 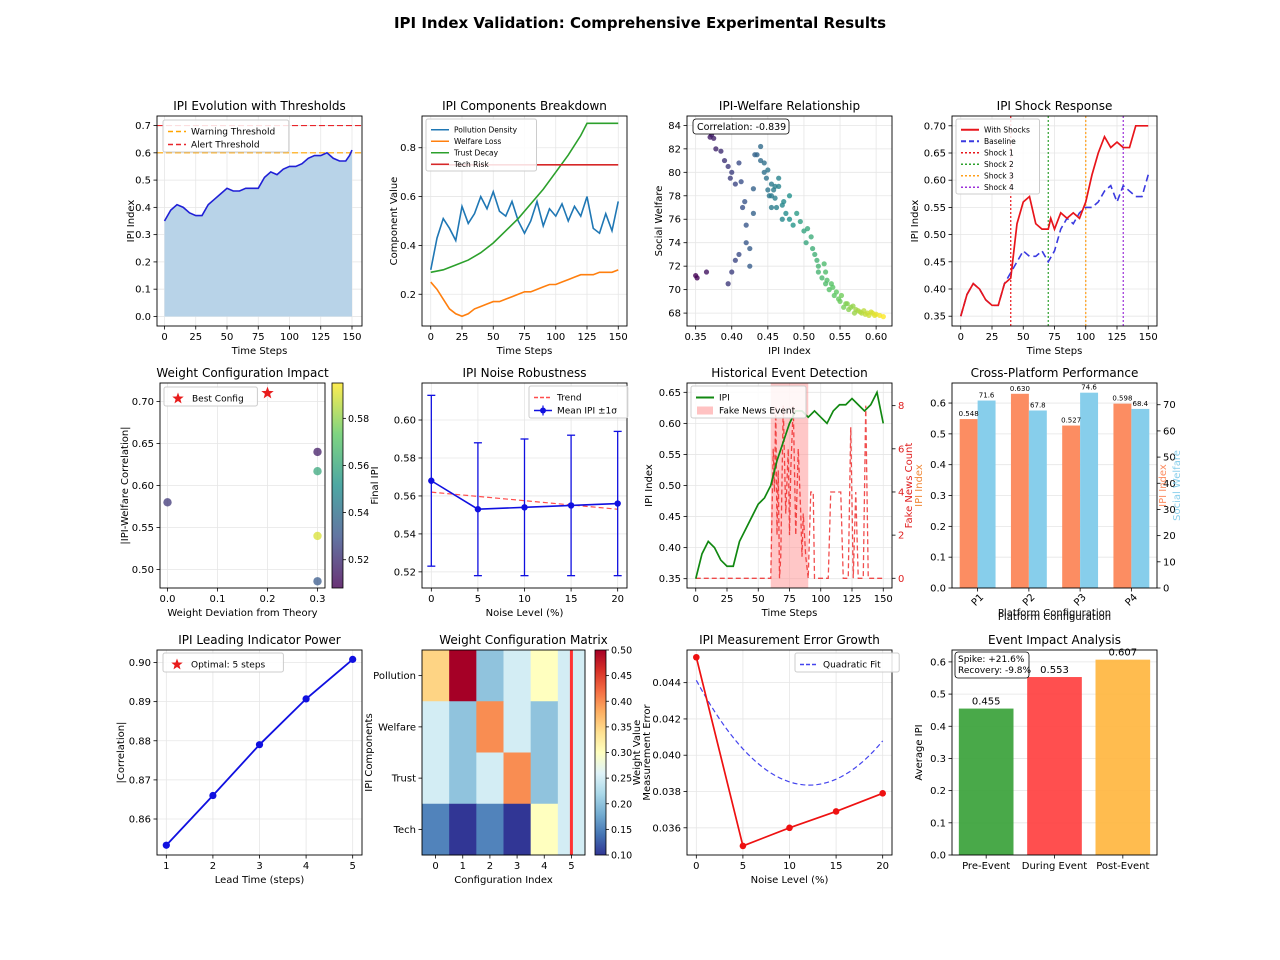 I want to click on bar-value-label: 0.455, so click(x=986, y=702).